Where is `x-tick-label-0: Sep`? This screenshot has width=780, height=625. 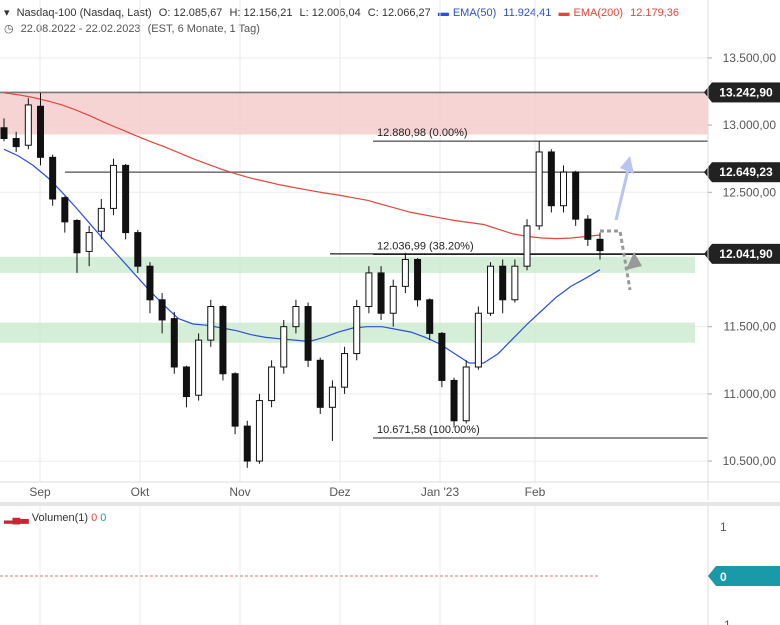
x-tick-label-0: Sep is located at coordinates (40, 492).